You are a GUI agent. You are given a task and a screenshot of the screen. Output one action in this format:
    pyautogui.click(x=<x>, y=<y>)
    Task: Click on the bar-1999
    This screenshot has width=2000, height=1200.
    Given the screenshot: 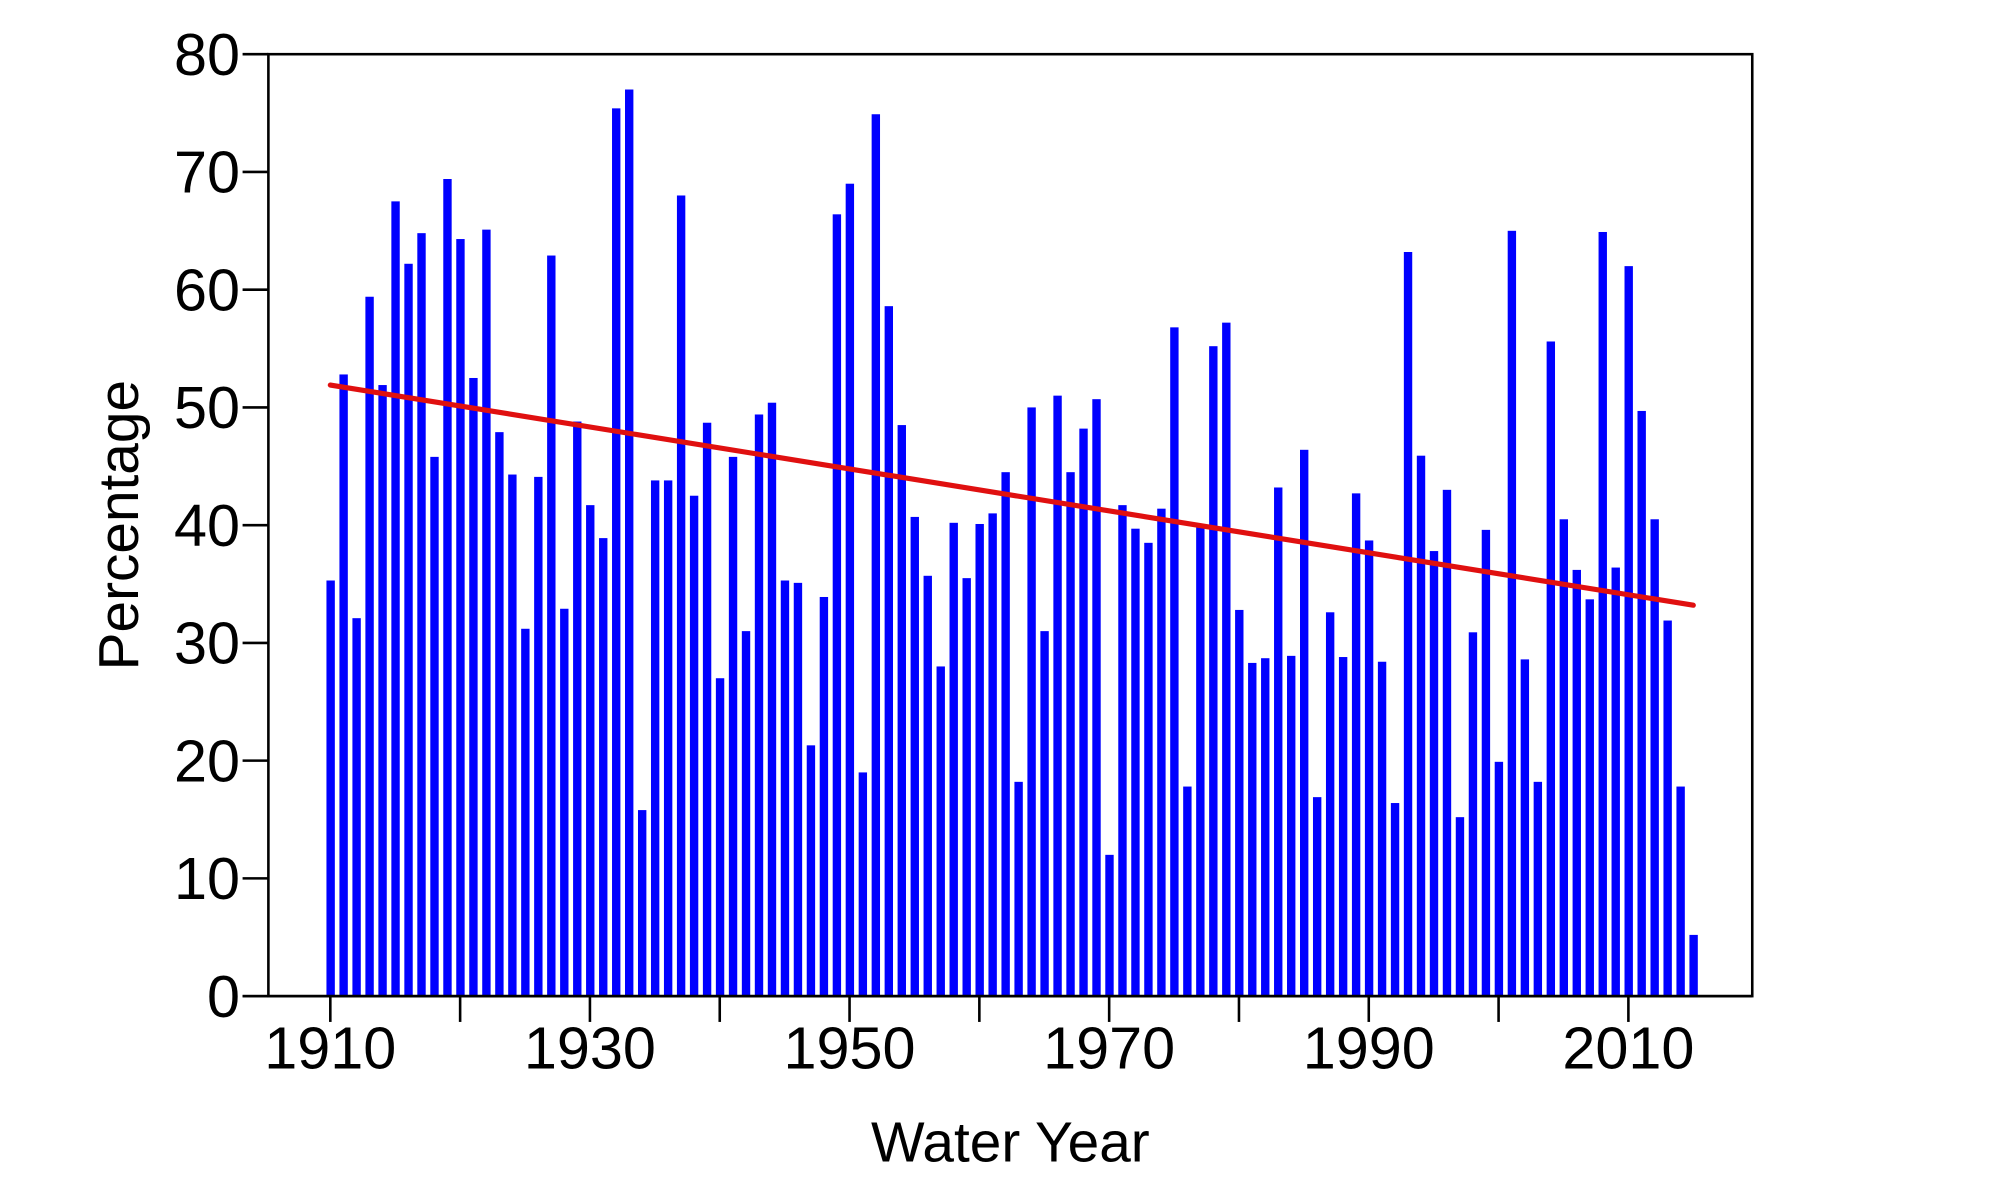 What is the action you would take?
    pyautogui.click(x=1486, y=763)
    